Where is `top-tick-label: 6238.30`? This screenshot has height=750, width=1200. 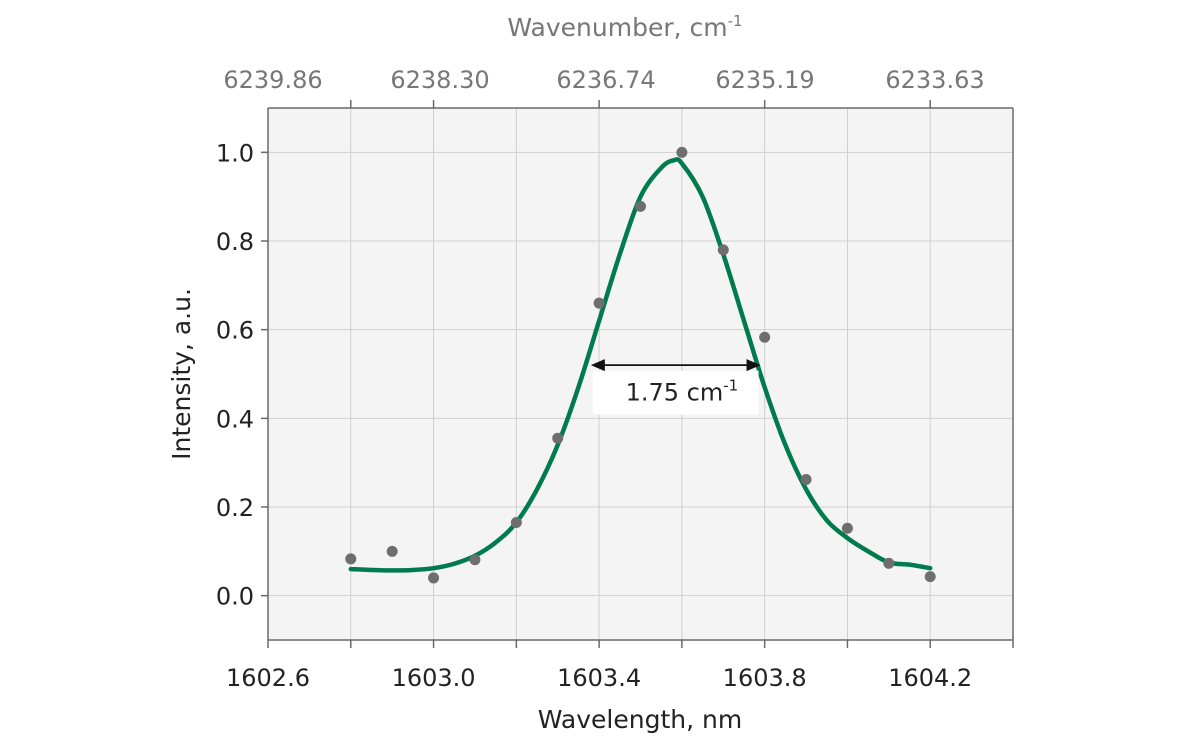 top-tick-label: 6238.30 is located at coordinates (439, 80).